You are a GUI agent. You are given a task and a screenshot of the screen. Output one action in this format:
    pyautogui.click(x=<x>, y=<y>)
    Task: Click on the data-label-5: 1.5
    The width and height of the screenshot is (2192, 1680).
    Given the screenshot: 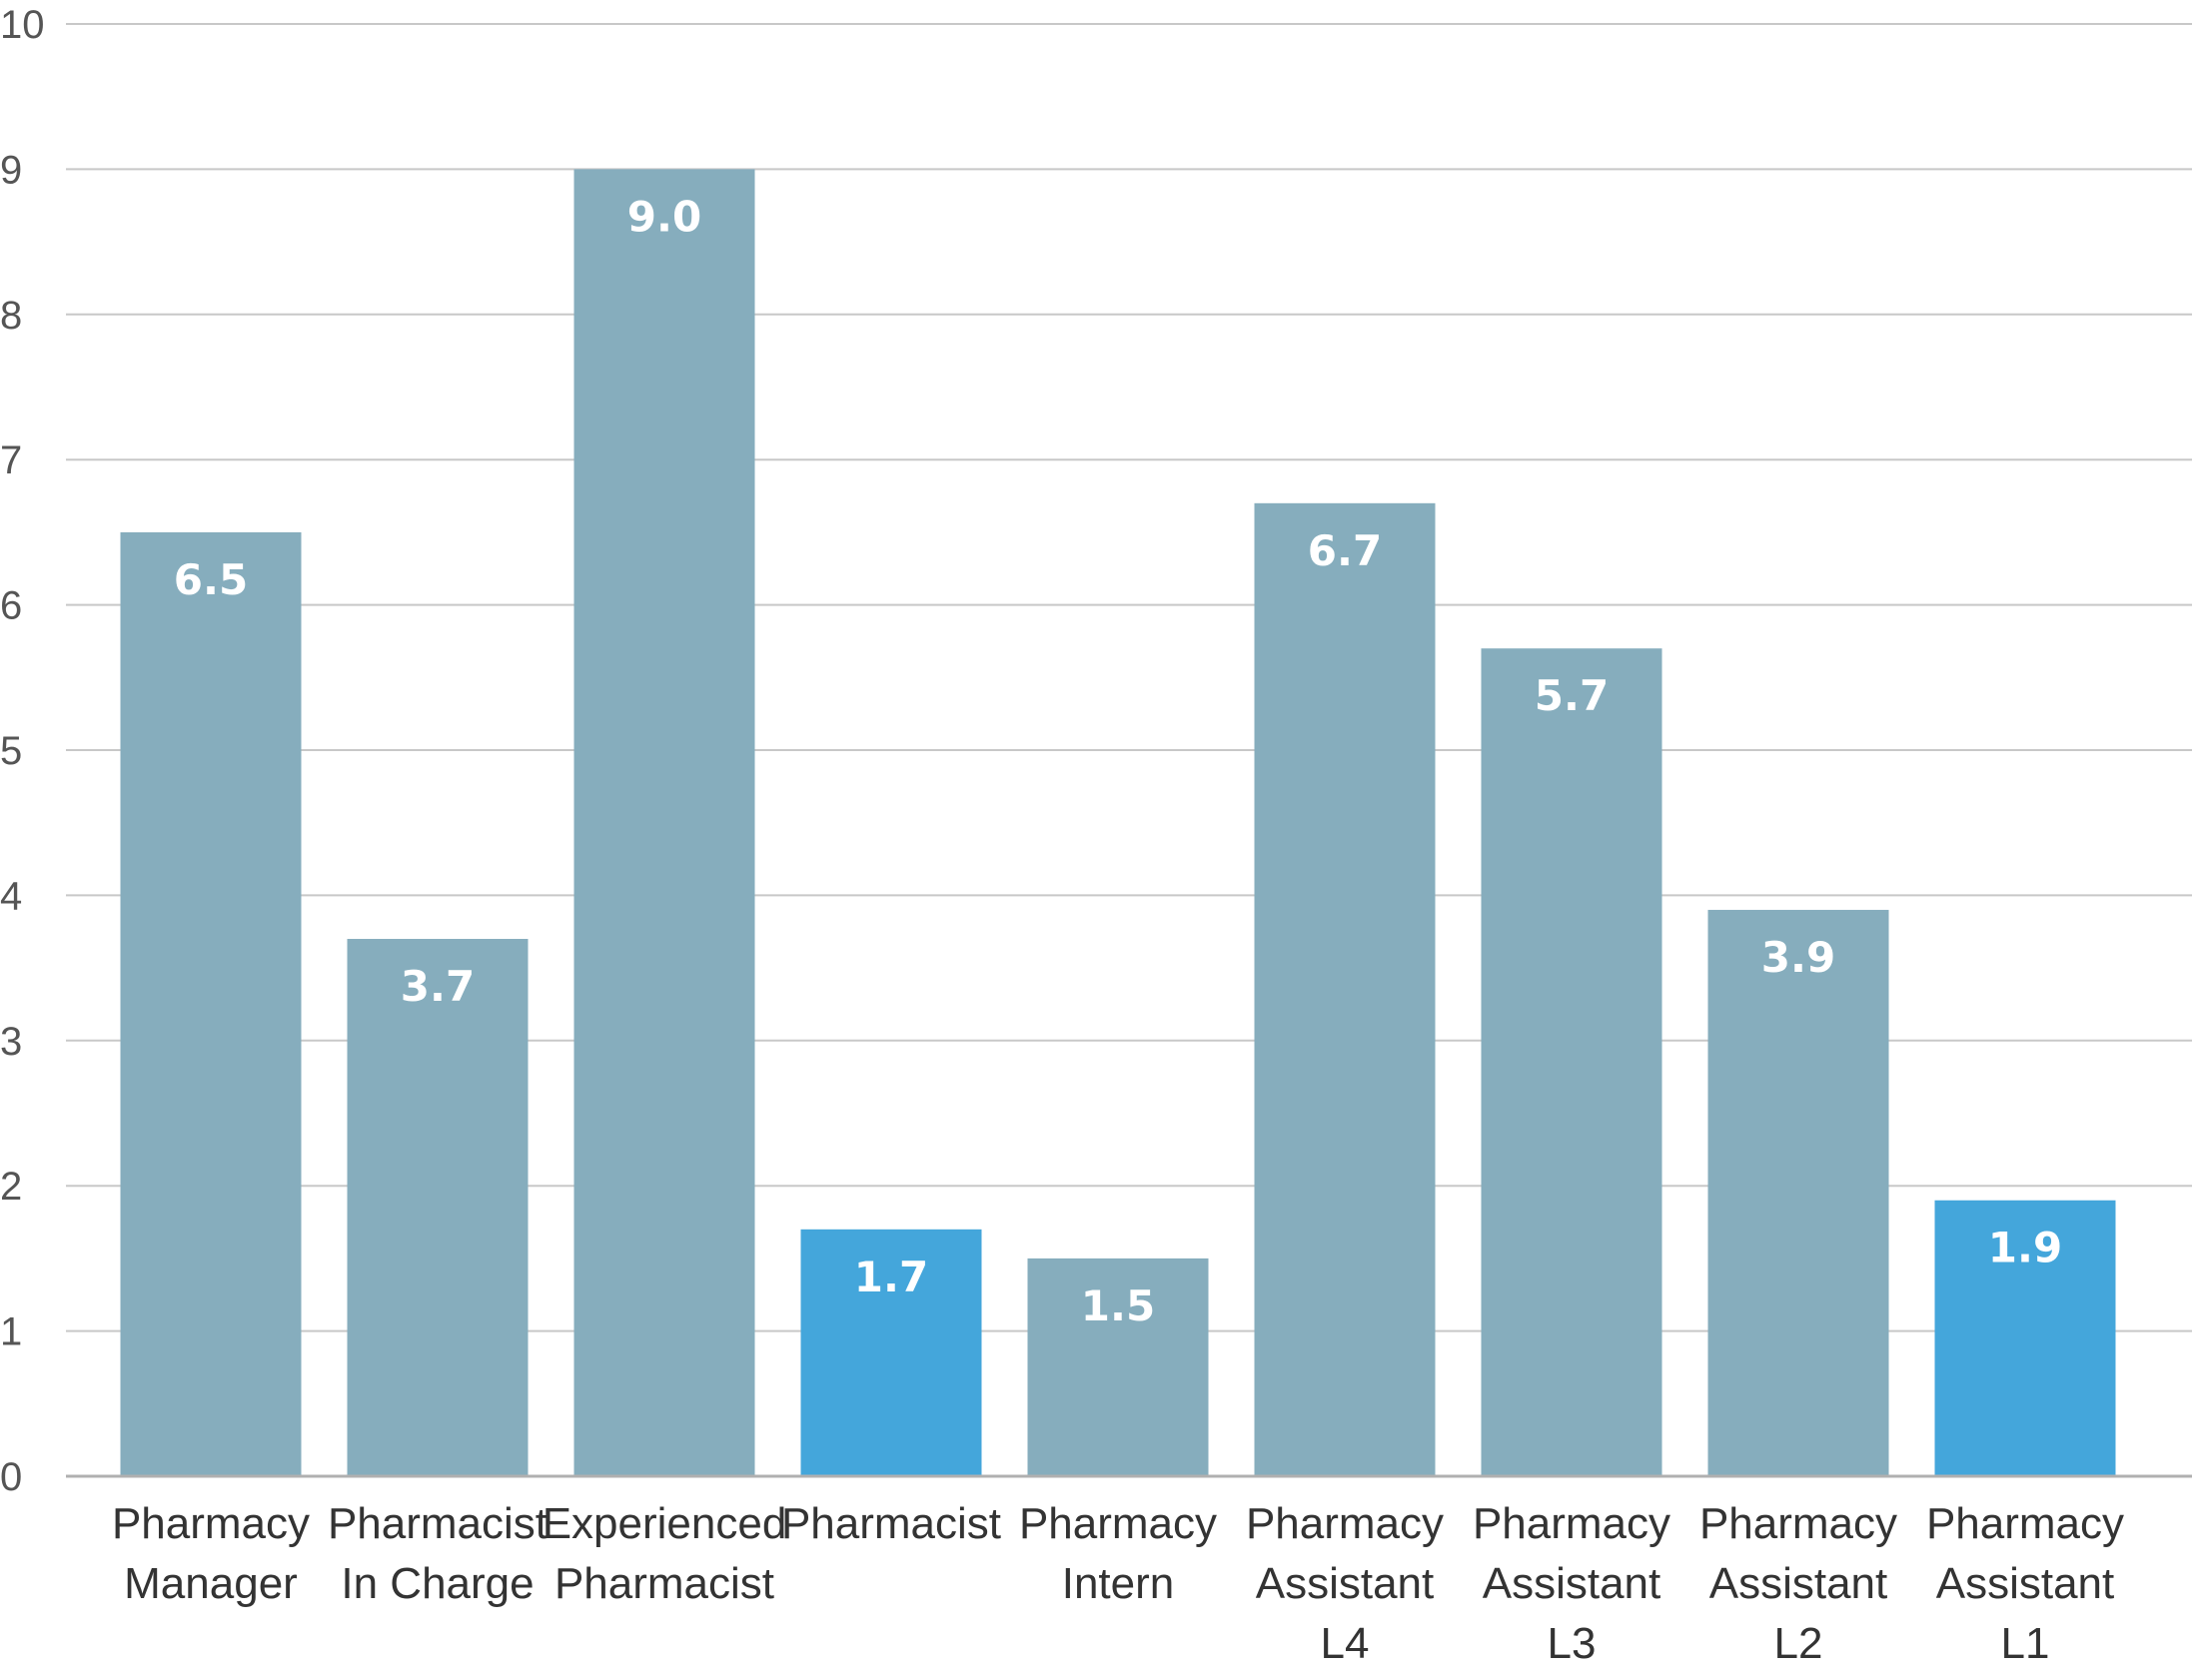 What is the action you would take?
    pyautogui.click(x=1118, y=1305)
    